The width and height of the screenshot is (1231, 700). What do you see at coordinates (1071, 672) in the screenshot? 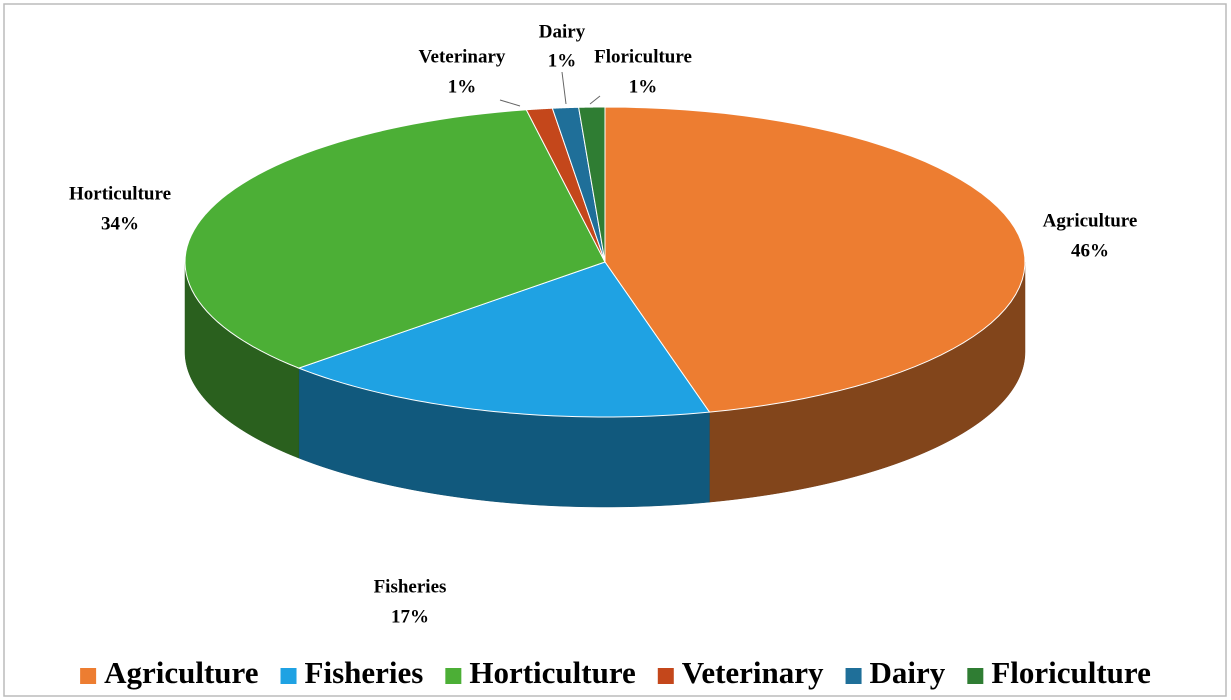
I see `legend-label: Floriculture` at bounding box center [1071, 672].